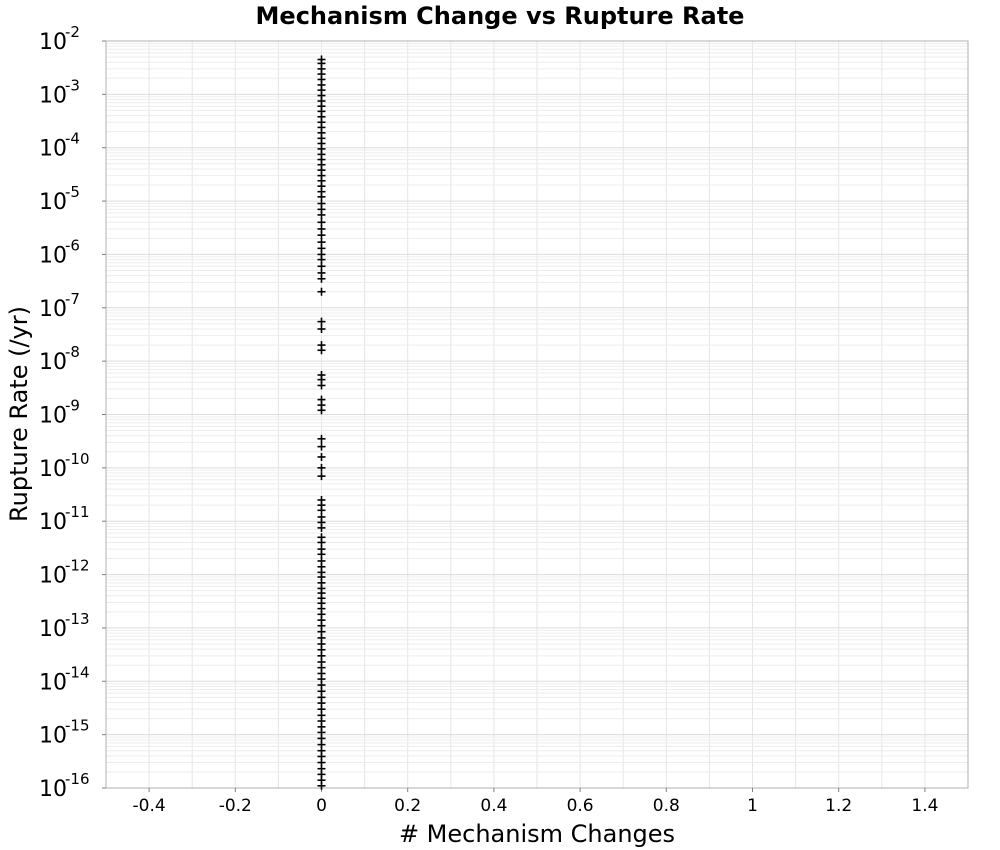 This screenshot has height=850, width=1000. What do you see at coordinates (77, 779) in the screenshot?
I see `y-tick-label-exponent: -16` at bounding box center [77, 779].